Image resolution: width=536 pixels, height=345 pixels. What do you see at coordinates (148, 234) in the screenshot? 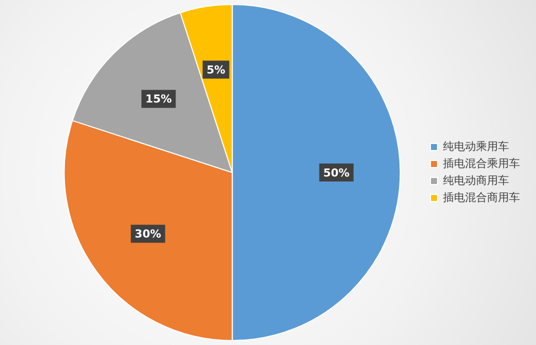
I see `data-label: 30%` at bounding box center [148, 234].